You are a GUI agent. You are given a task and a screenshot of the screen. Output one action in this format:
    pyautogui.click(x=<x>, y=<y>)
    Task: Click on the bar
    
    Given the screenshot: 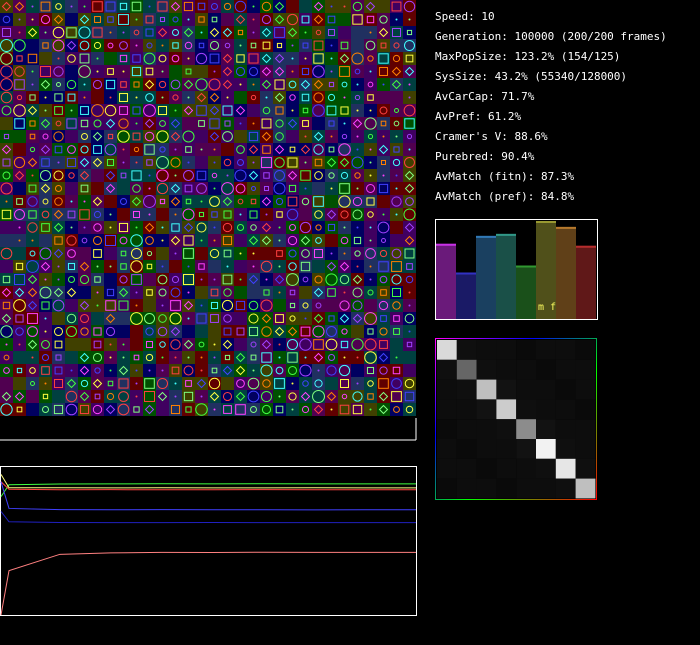 What is the action you would take?
    pyautogui.click(x=546, y=269)
    